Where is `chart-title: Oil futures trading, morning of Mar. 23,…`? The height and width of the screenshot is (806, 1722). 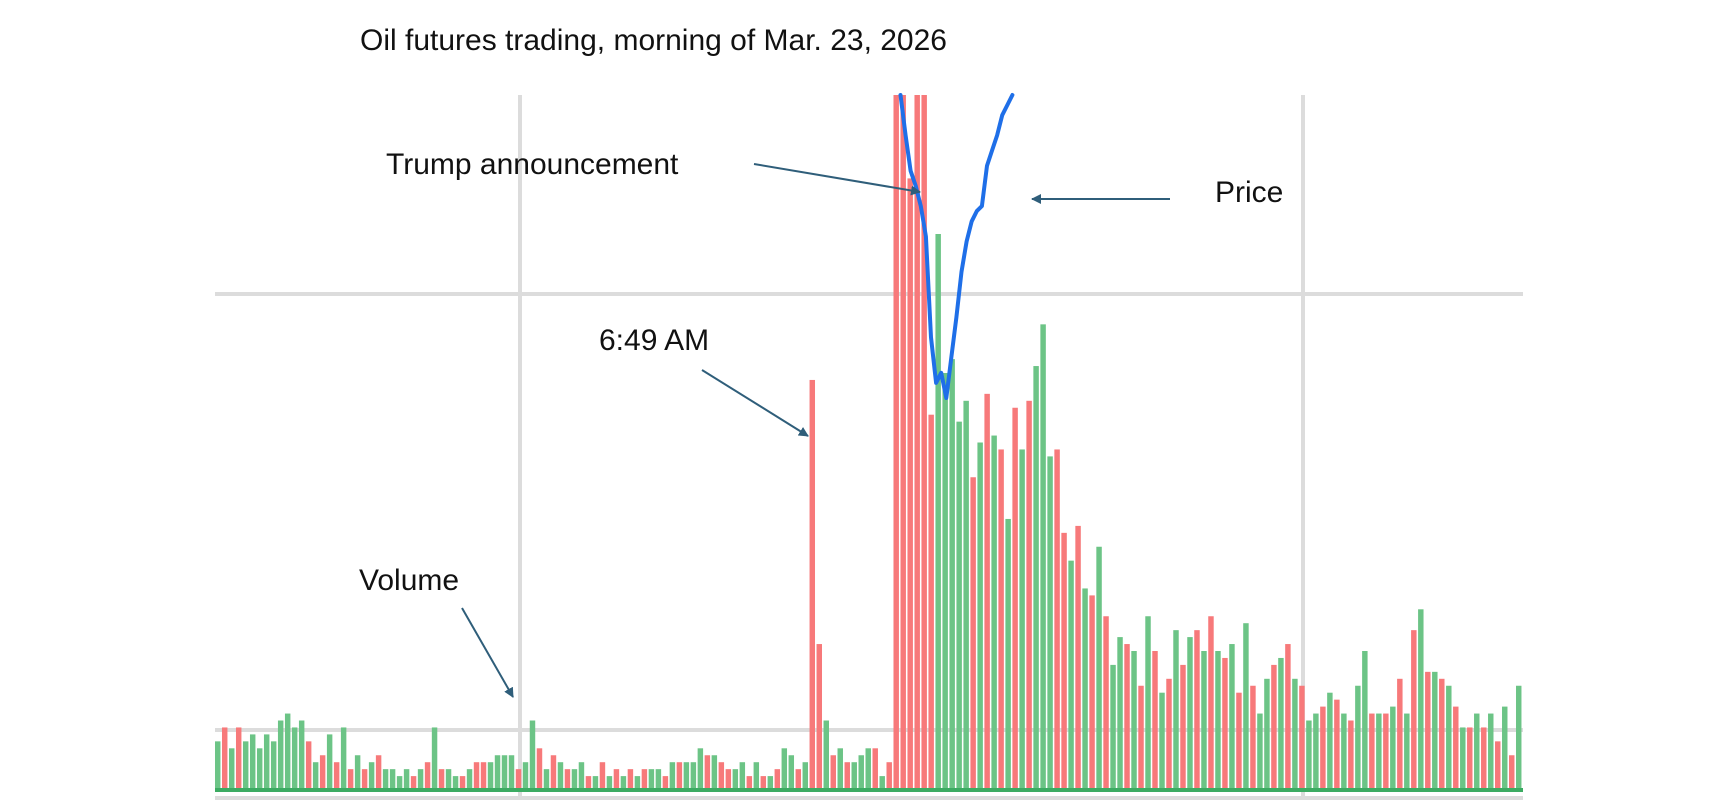 chart-title: Oil futures trading, morning of Mar. 23,… is located at coordinates (653, 40).